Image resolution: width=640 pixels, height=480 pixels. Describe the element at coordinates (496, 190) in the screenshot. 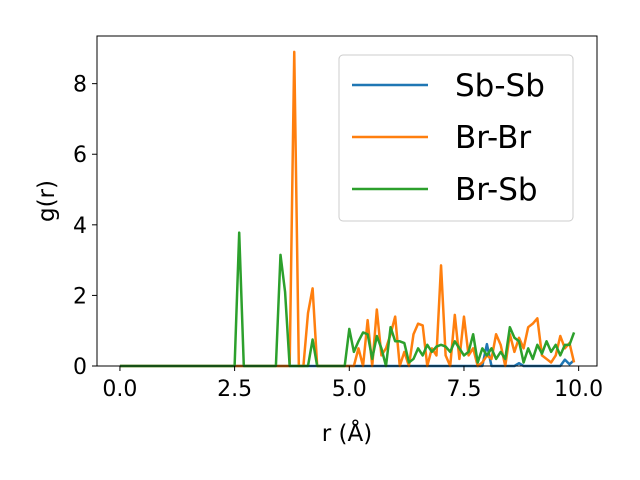

I see `legend-label-br-sb: Br-Sb` at that location.